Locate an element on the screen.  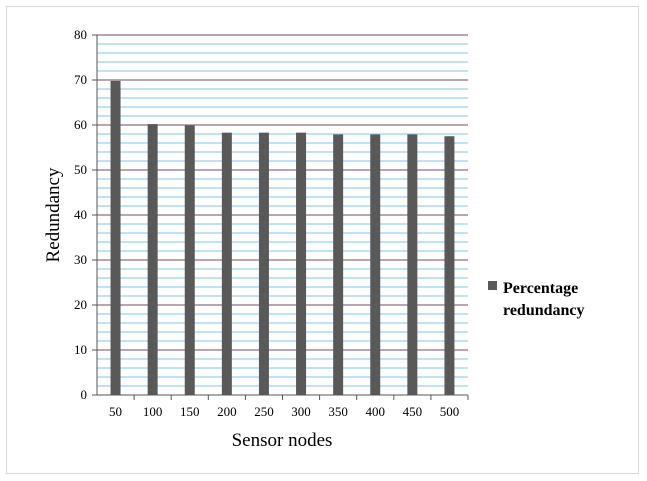
legend-swatch is located at coordinates (492, 285).